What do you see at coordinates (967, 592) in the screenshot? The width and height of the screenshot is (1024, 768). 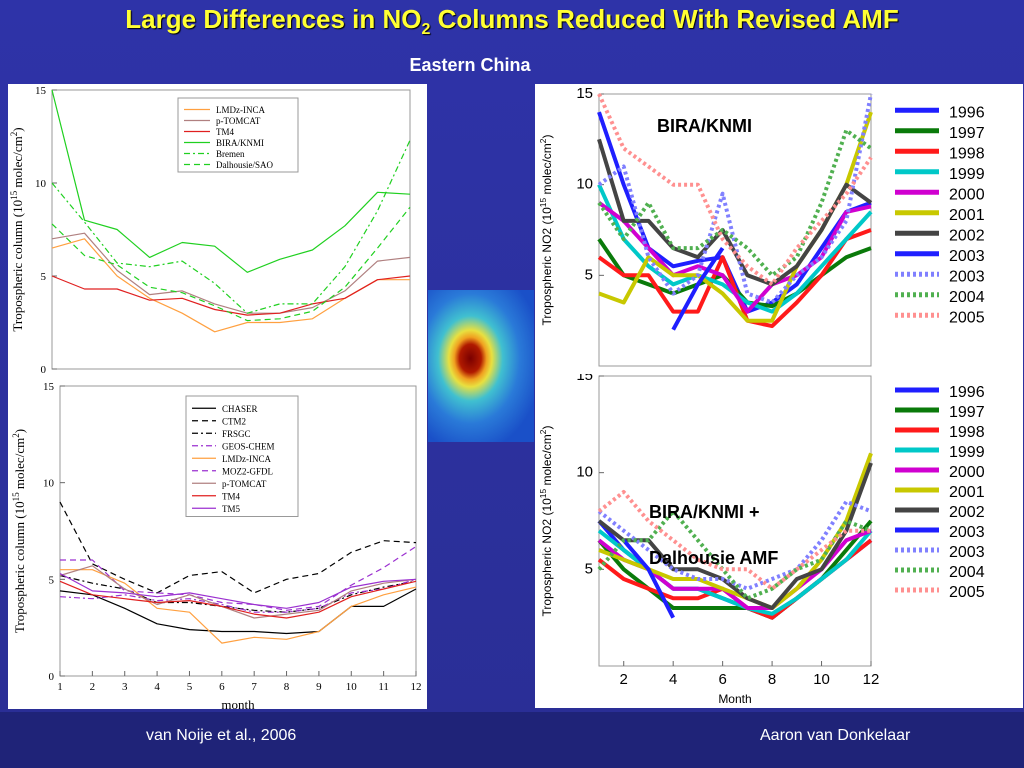 I see `legend-label: 2005` at bounding box center [967, 592].